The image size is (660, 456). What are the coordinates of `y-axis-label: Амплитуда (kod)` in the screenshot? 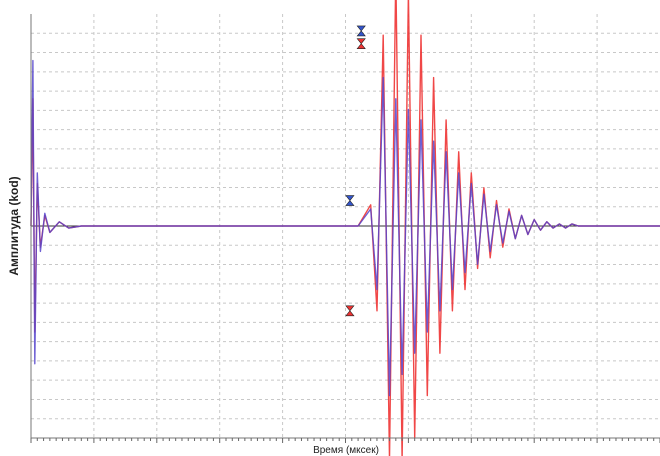 It's located at (14, 225).